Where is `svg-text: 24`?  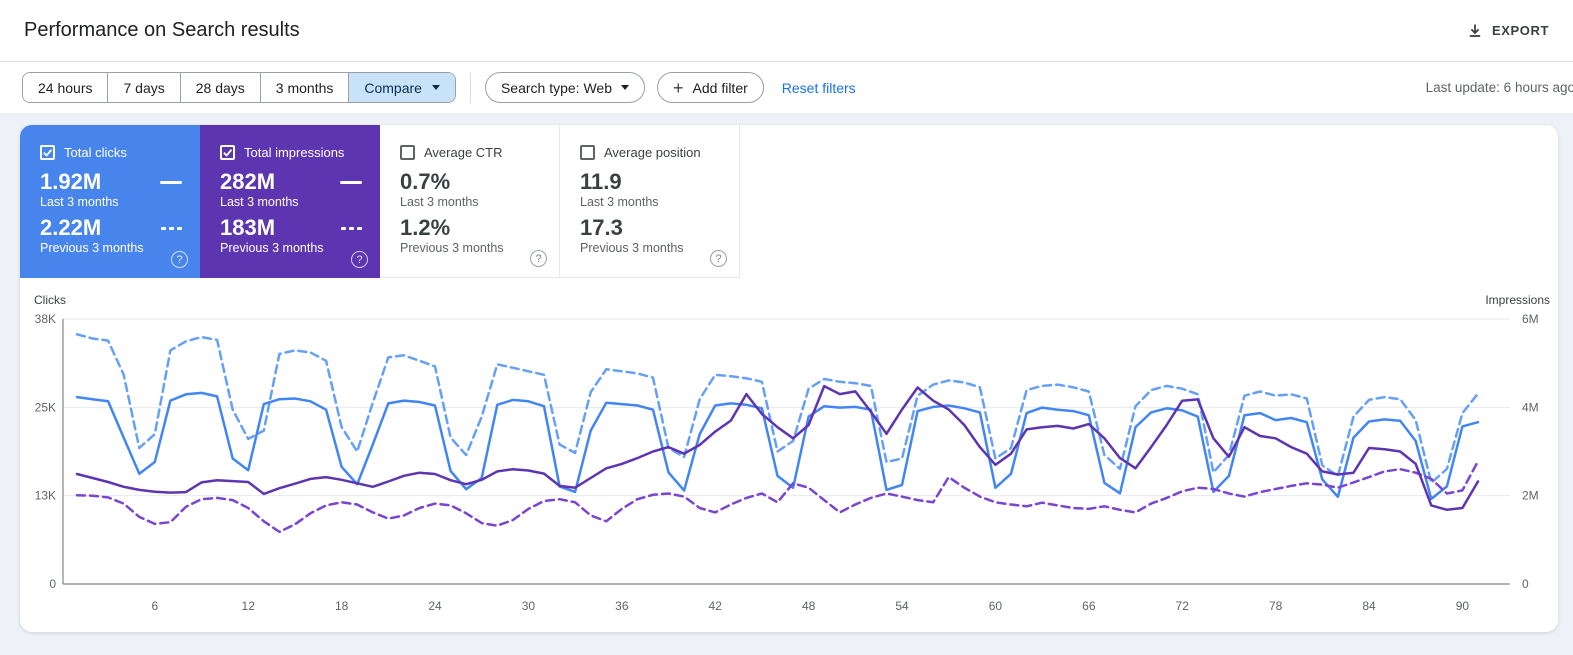
svg-text: 24 is located at coordinates (435, 606).